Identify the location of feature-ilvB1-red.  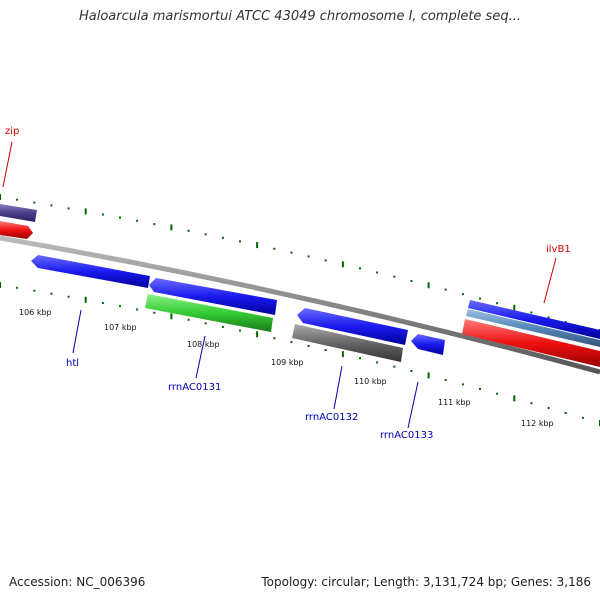
(531, 343).